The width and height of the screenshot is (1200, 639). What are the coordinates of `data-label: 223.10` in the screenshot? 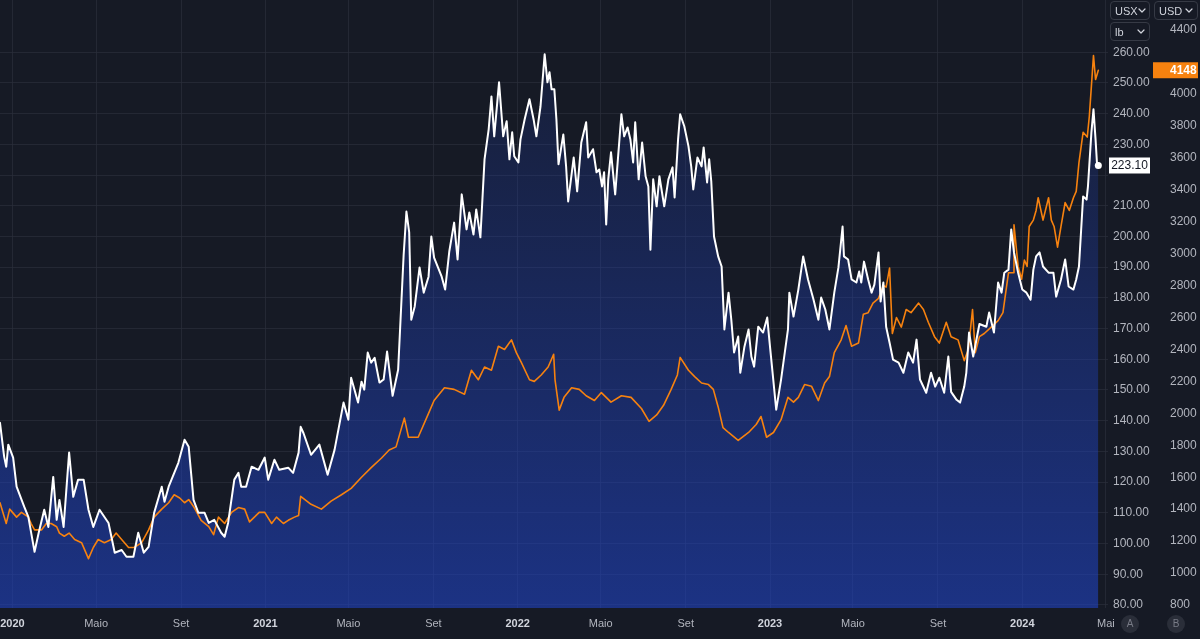 It's located at (1130, 165).